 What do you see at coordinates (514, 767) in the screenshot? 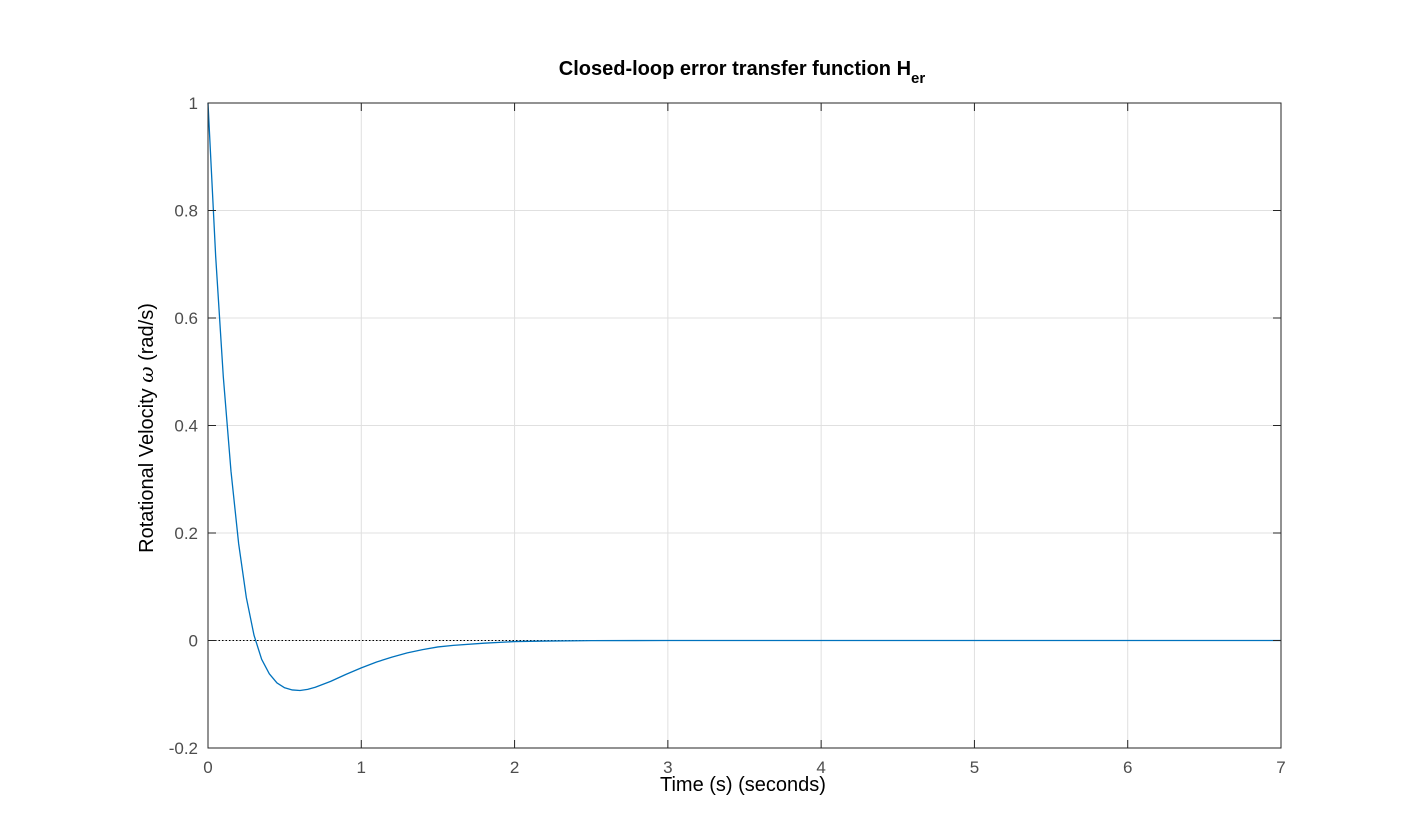
I see `x-tick-label: 2` at bounding box center [514, 767].